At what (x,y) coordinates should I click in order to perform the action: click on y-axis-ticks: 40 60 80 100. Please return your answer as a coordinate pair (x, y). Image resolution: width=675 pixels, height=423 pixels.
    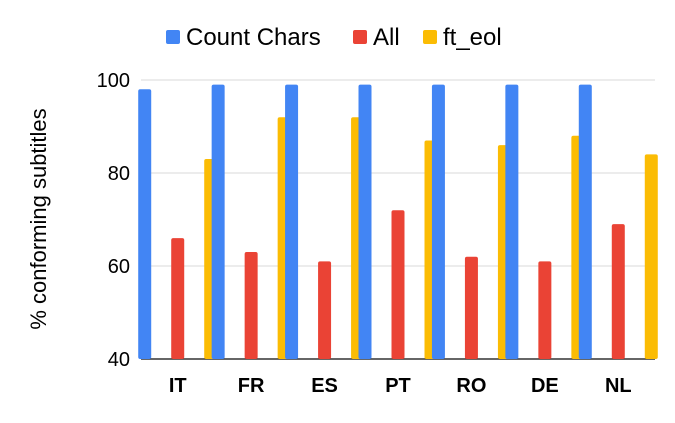
    Looking at the image, I should click on (113, 220).